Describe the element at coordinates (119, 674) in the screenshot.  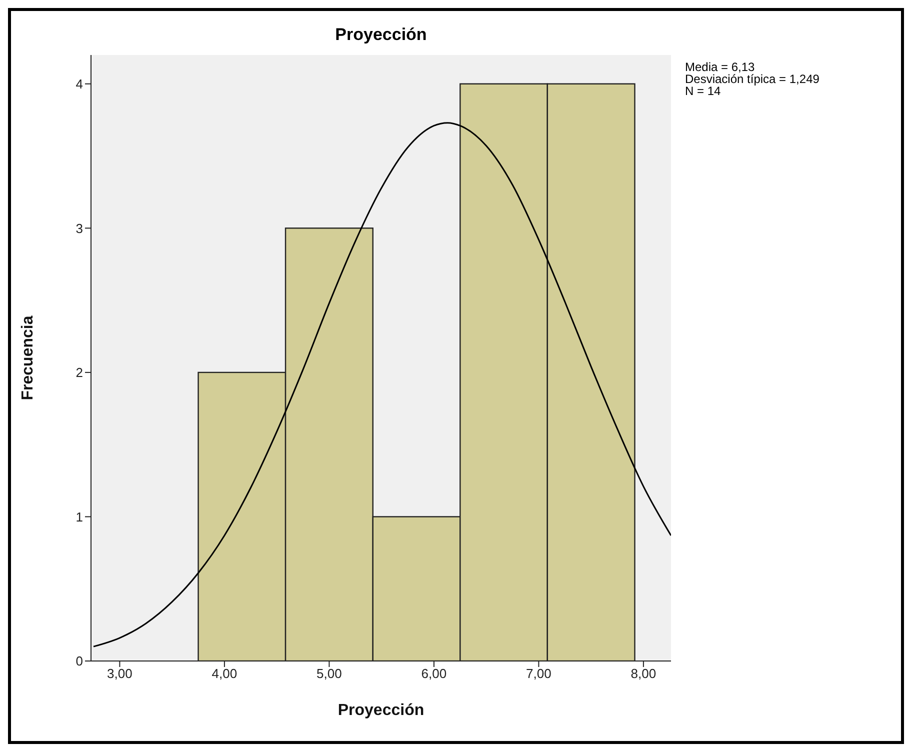
I see `x-tick-label: 3,00` at that location.